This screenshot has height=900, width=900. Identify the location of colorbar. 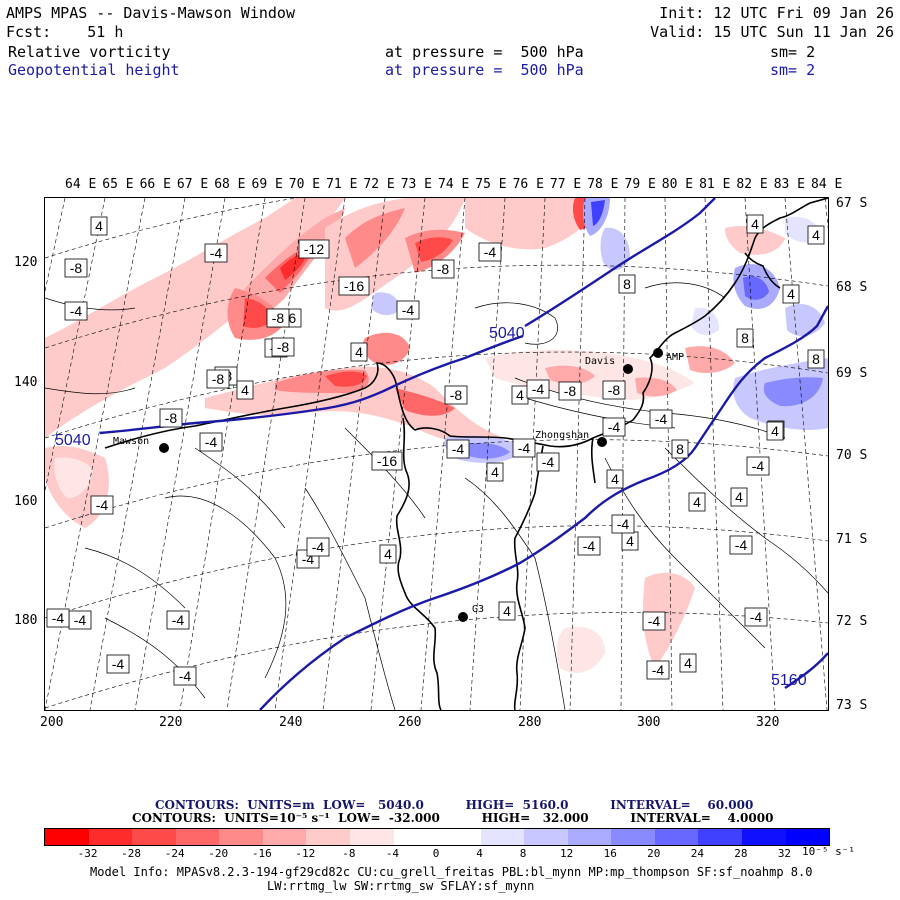
(437, 837).